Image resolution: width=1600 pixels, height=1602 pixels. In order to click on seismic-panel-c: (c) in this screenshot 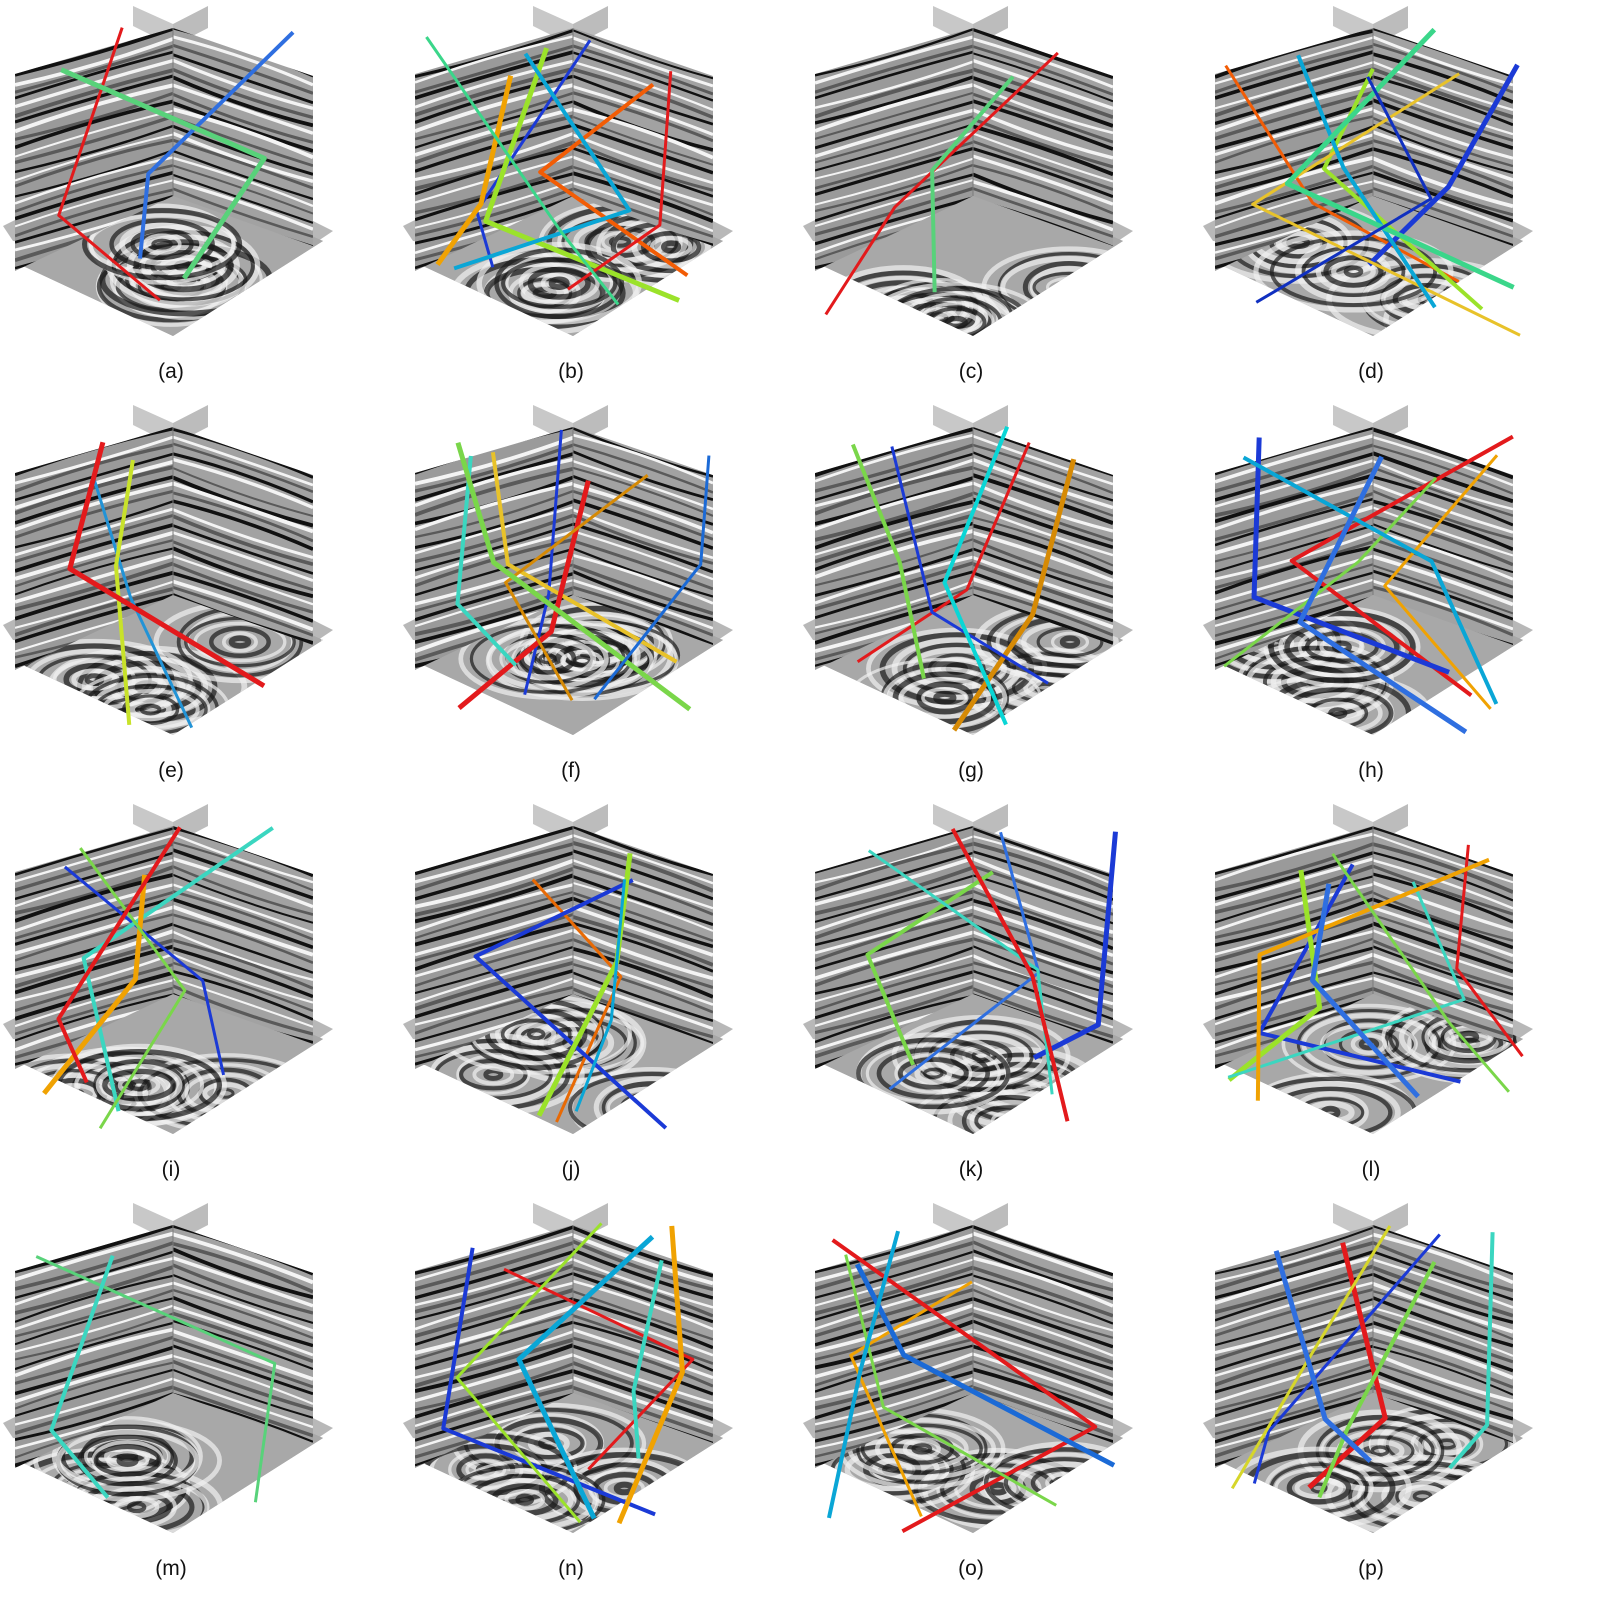, I will do `click(1003, 205)`.